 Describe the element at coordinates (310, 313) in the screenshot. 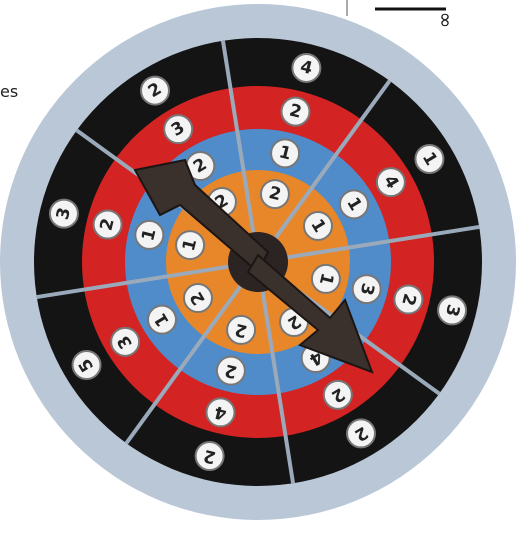

I see `arrow-head` at that location.